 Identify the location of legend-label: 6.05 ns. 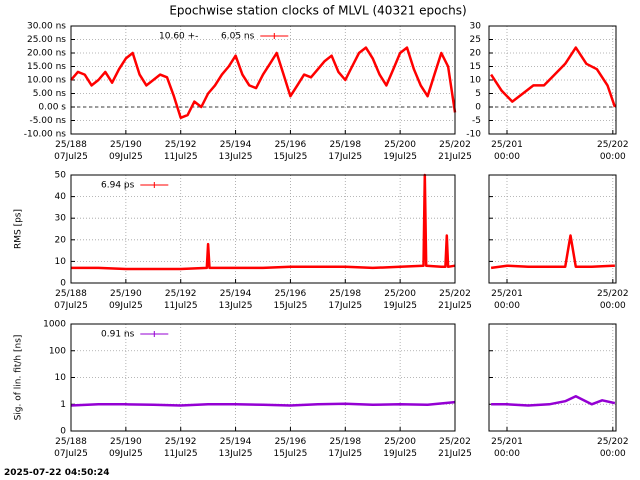
(238, 37).